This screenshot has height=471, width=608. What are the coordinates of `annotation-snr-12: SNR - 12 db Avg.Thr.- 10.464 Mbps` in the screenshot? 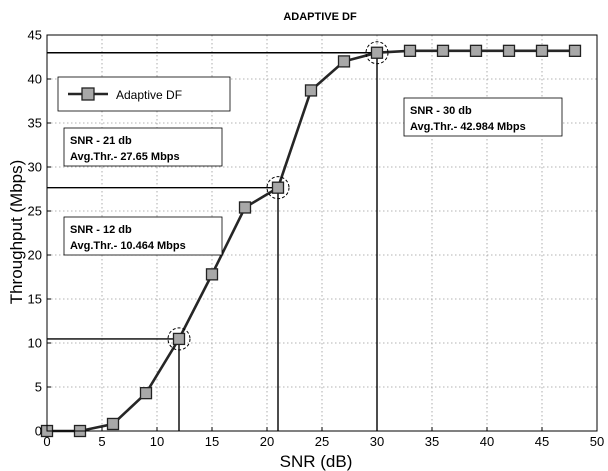 It's located at (143, 236).